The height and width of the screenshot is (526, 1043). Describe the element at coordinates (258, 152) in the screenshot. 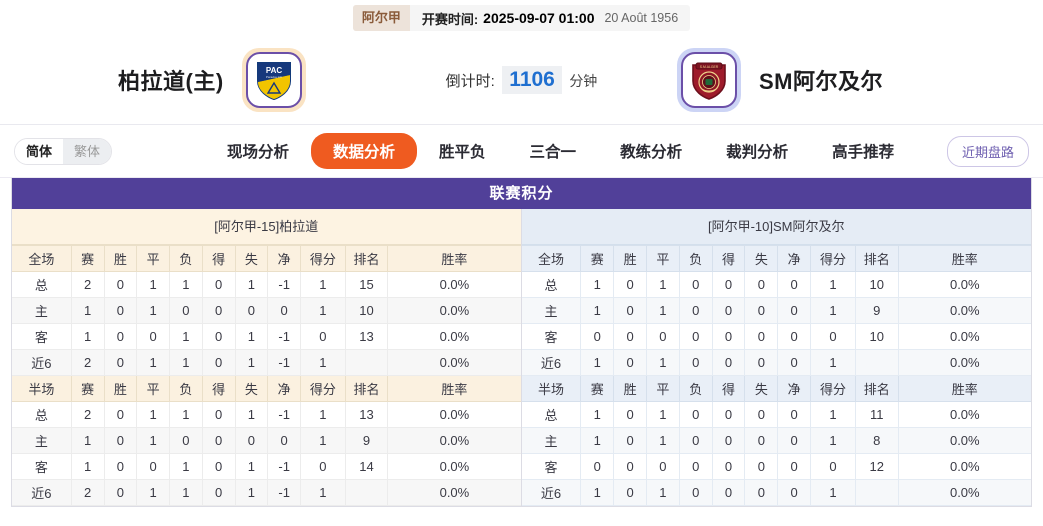

I see `tab-live-analysis: 现场分析` at that location.